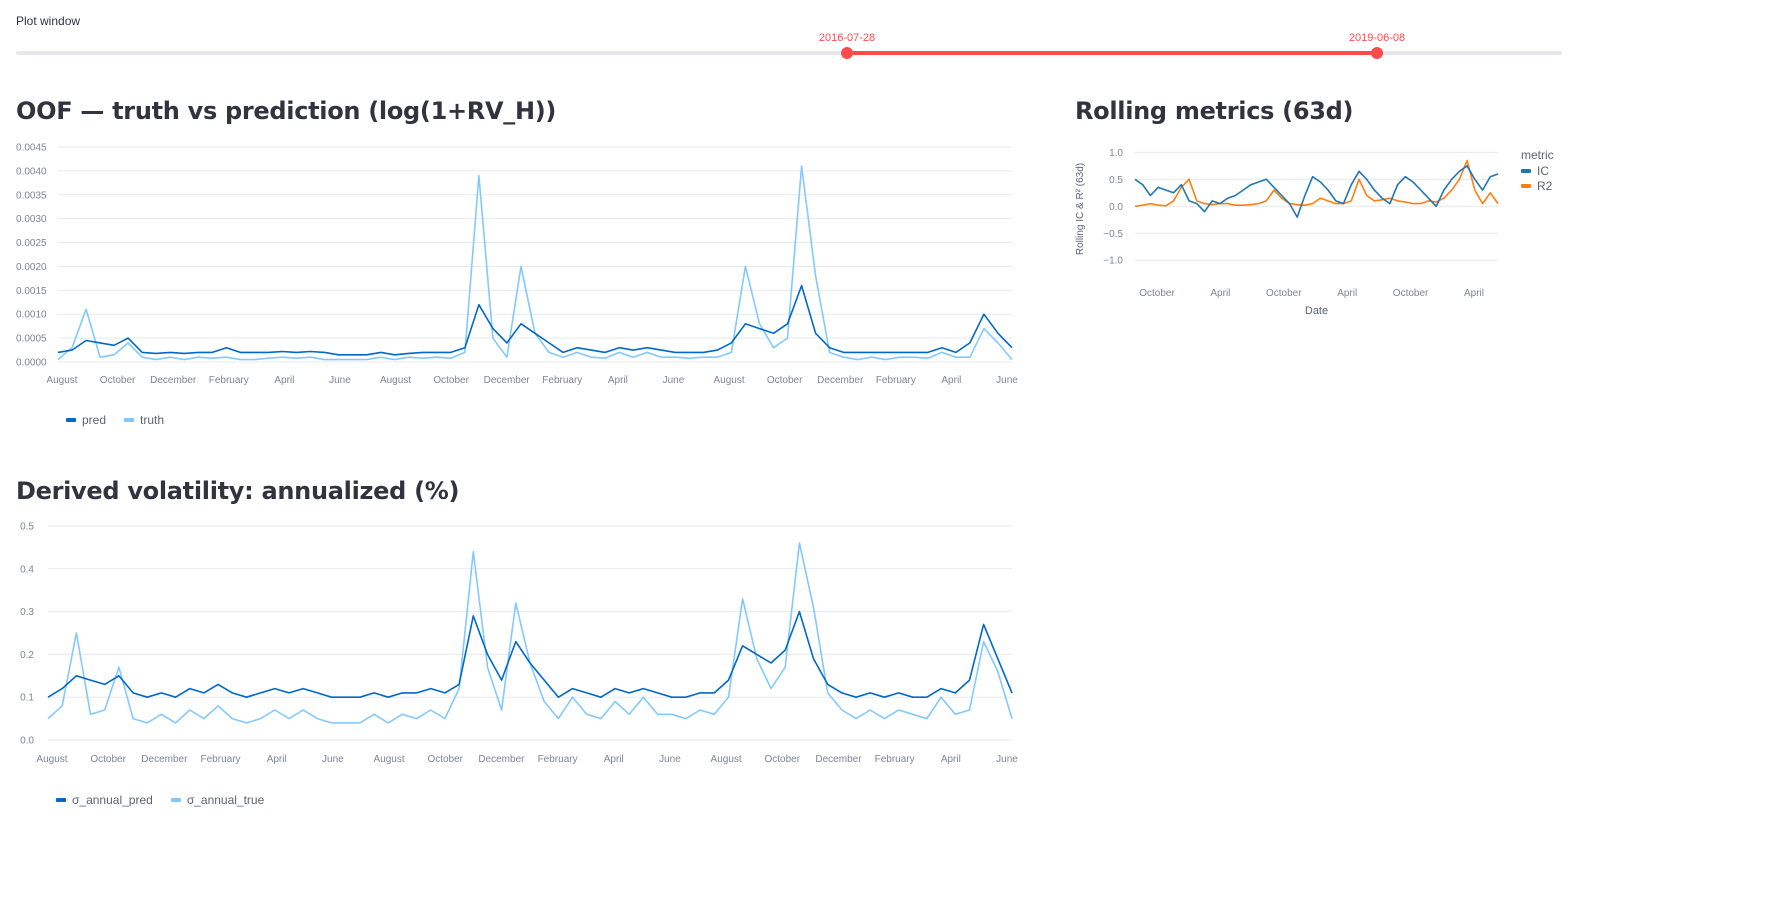 The width and height of the screenshot is (1769, 909). Describe the element at coordinates (94, 420) in the screenshot. I see `legend-label: pred` at that location.